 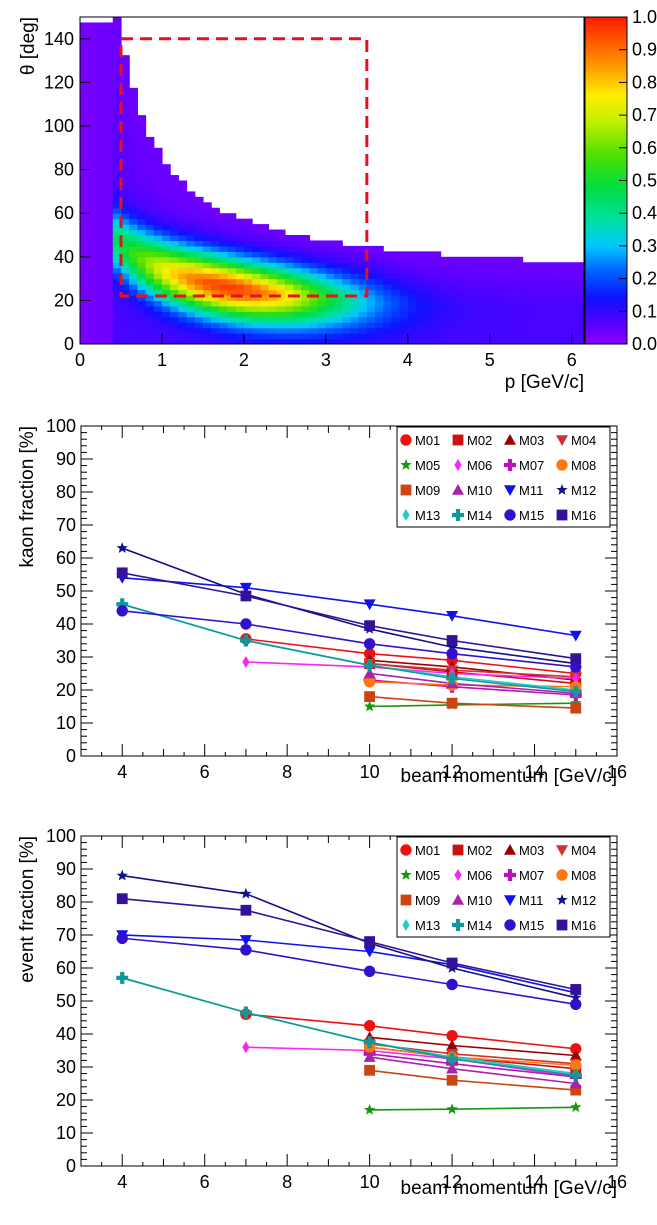 I want to click on data-point-circle, so click(x=576, y=667).